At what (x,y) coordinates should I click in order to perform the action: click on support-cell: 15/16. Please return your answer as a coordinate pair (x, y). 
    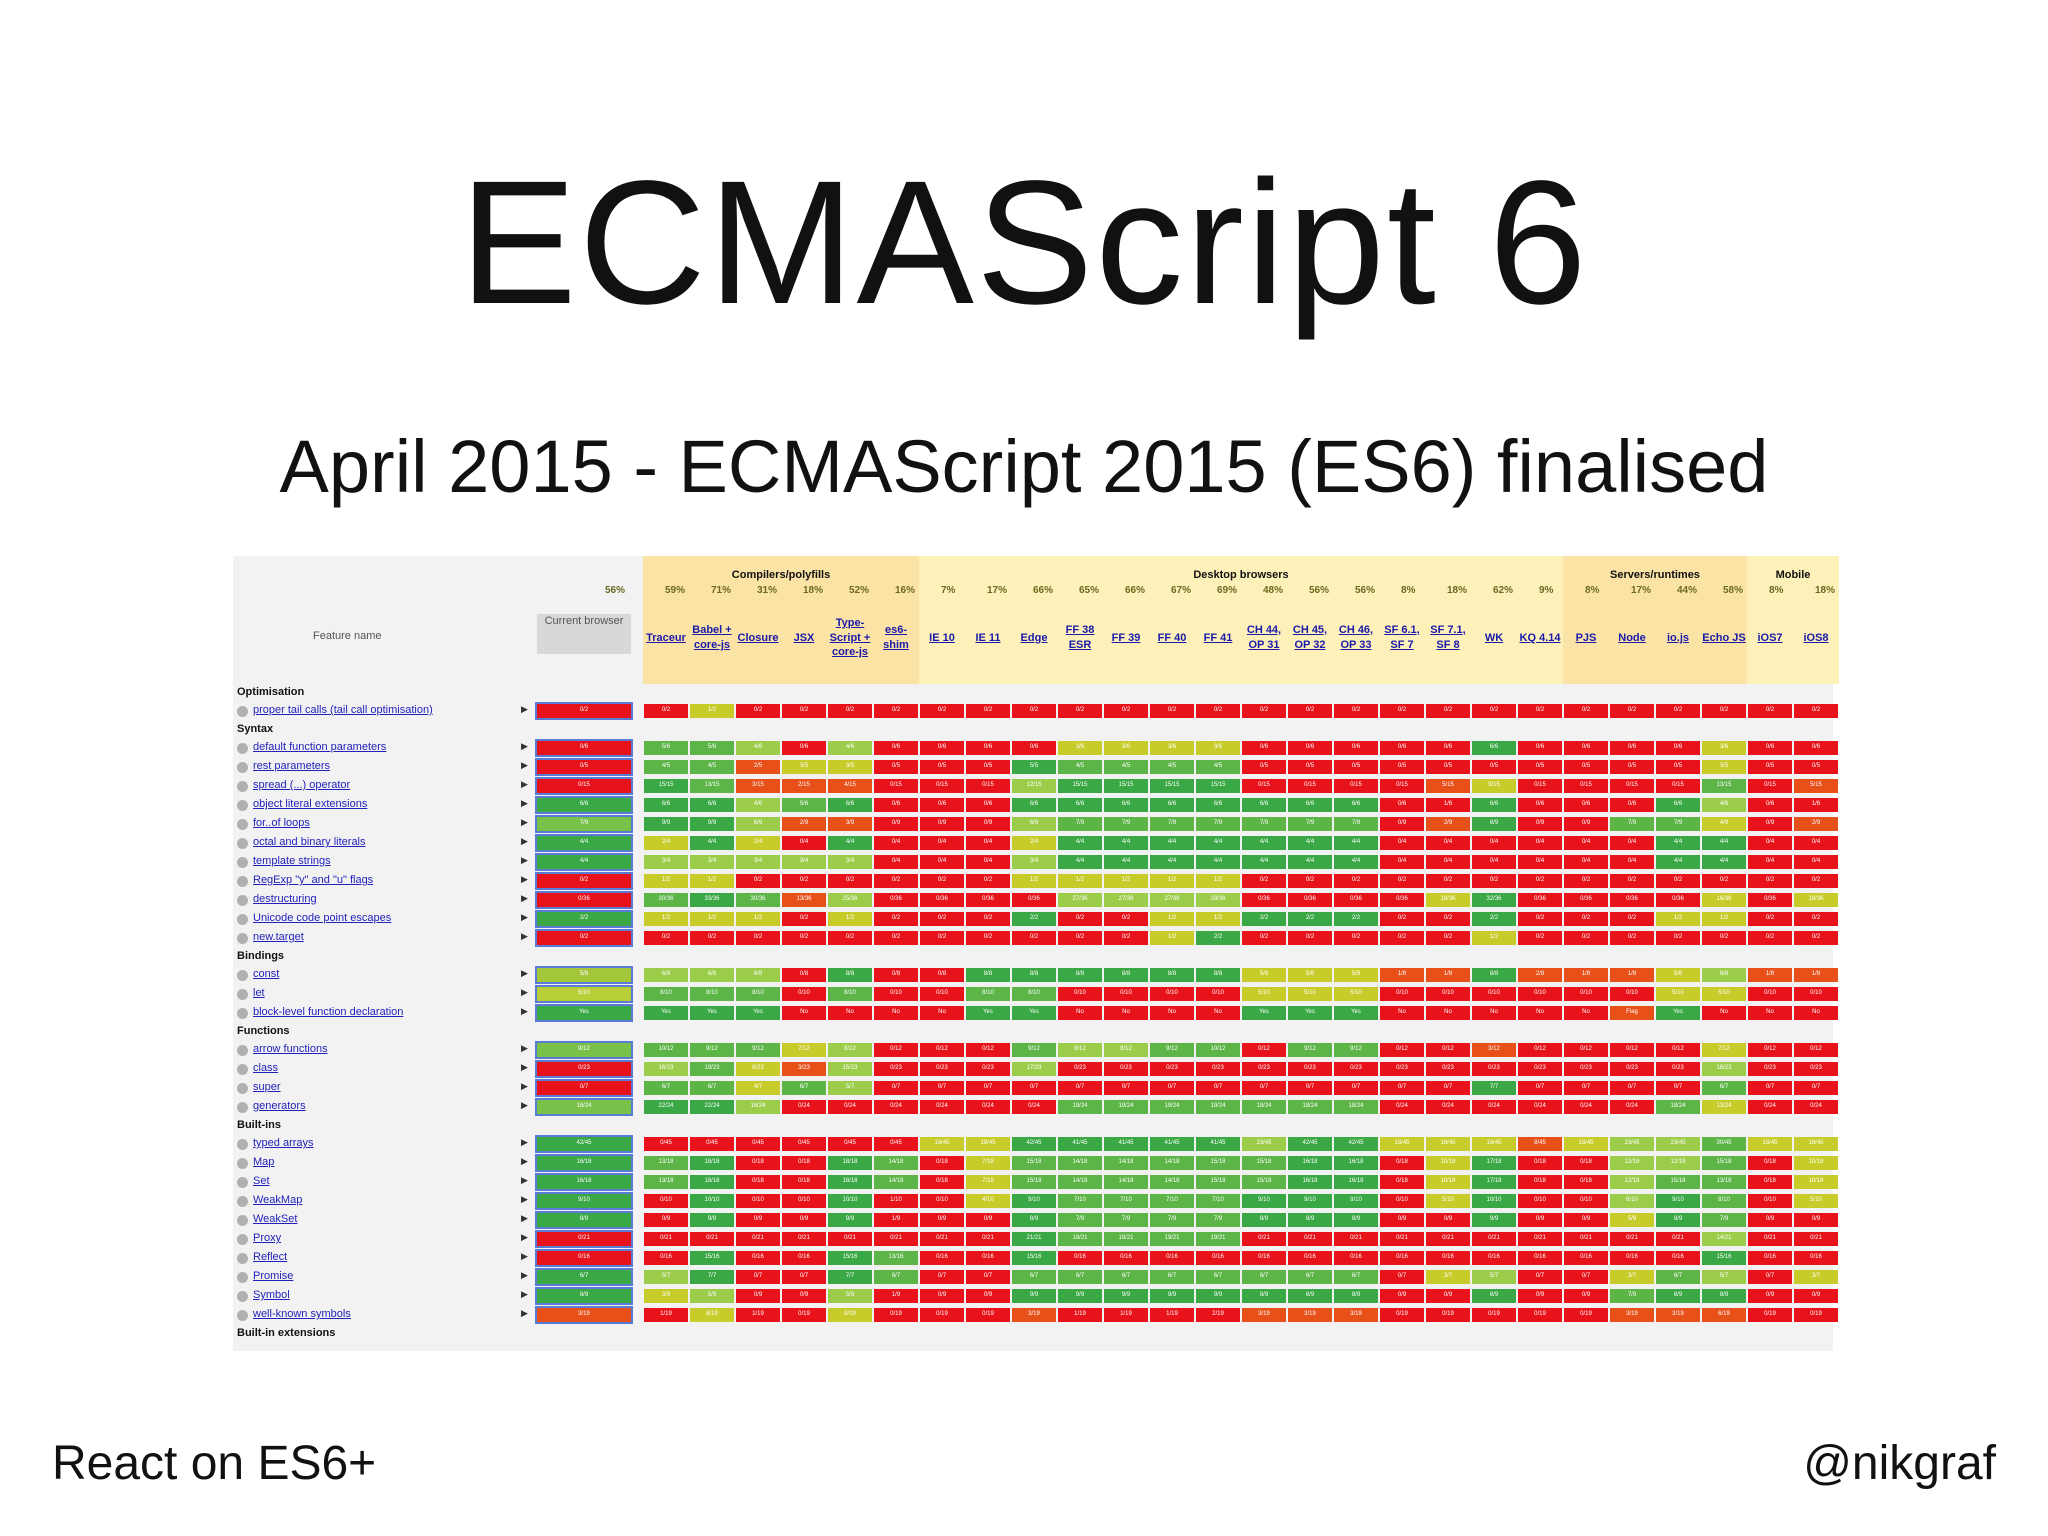
    Looking at the image, I should click on (1724, 1258).